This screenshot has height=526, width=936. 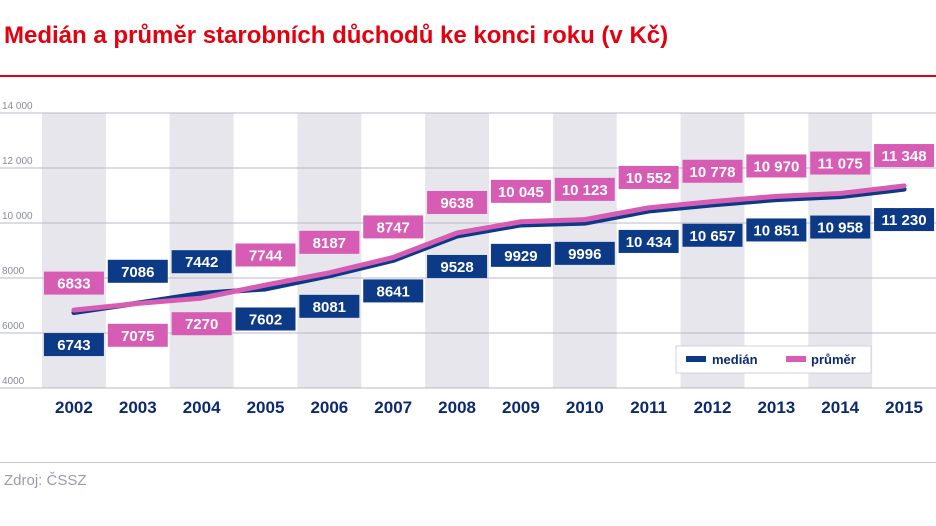 I want to click on label-median-2002: 6743, so click(x=73, y=345).